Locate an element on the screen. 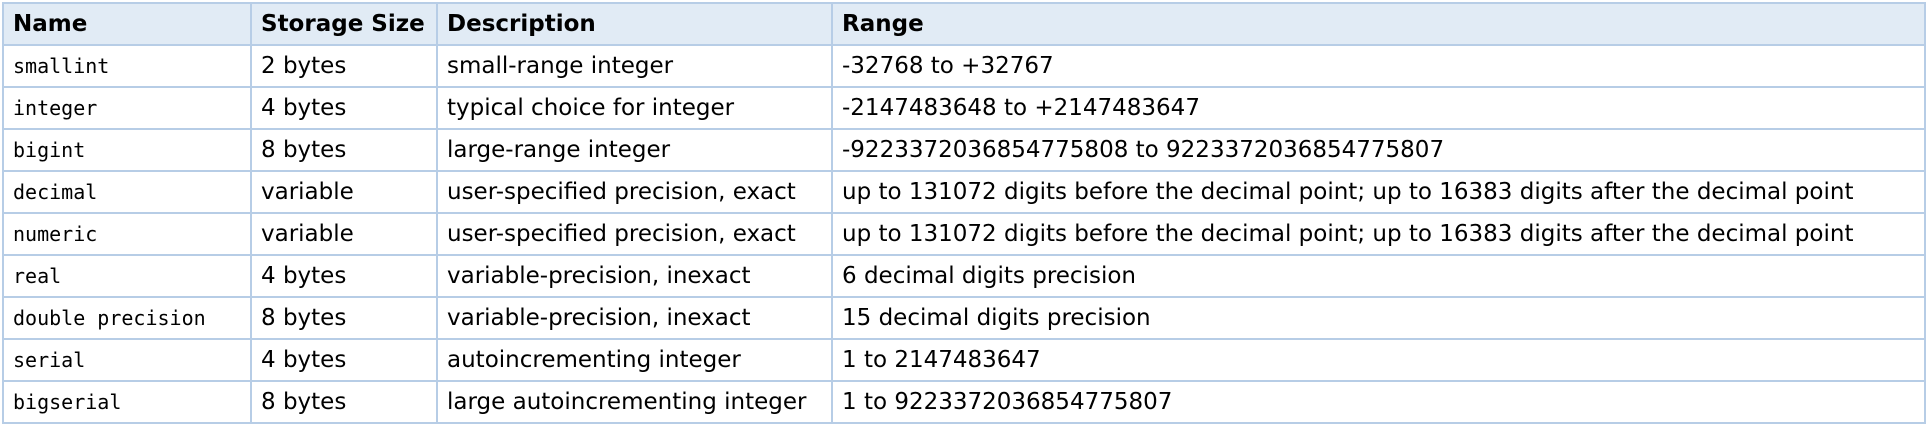 The height and width of the screenshot is (448, 1926). description-cell: autoincrementing integer is located at coordinates (634, 360).